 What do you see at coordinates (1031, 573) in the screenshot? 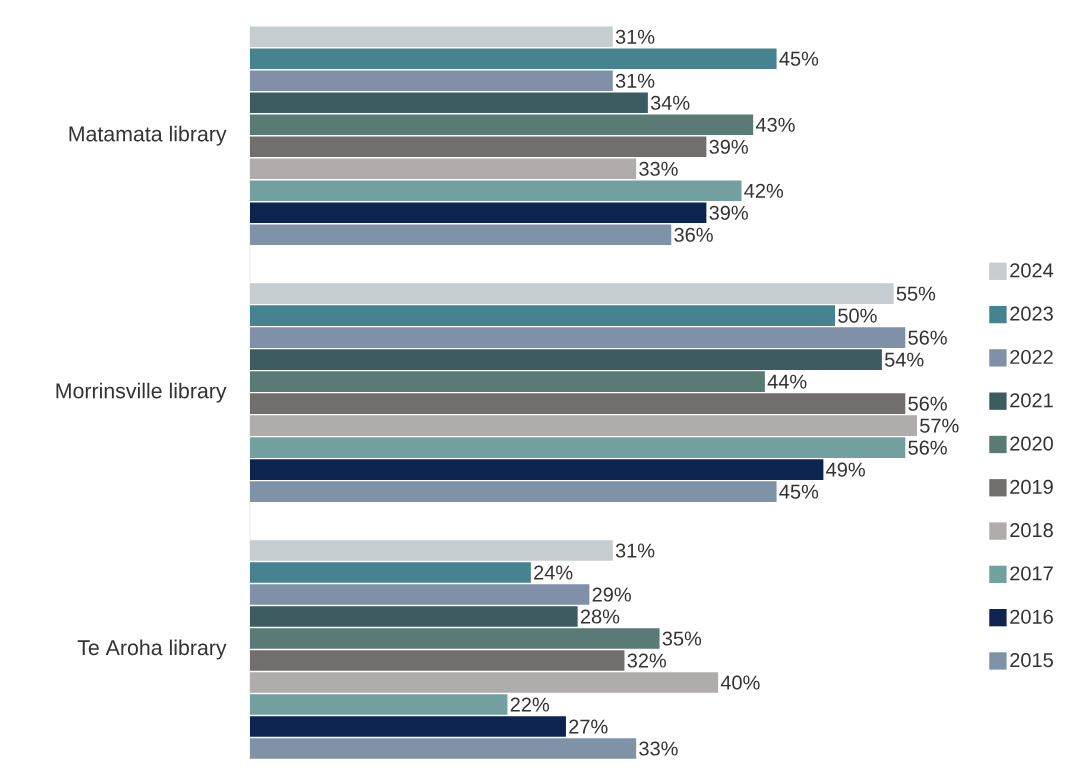
I see `legend-label: 2017` at bounding box center [1031, 573].